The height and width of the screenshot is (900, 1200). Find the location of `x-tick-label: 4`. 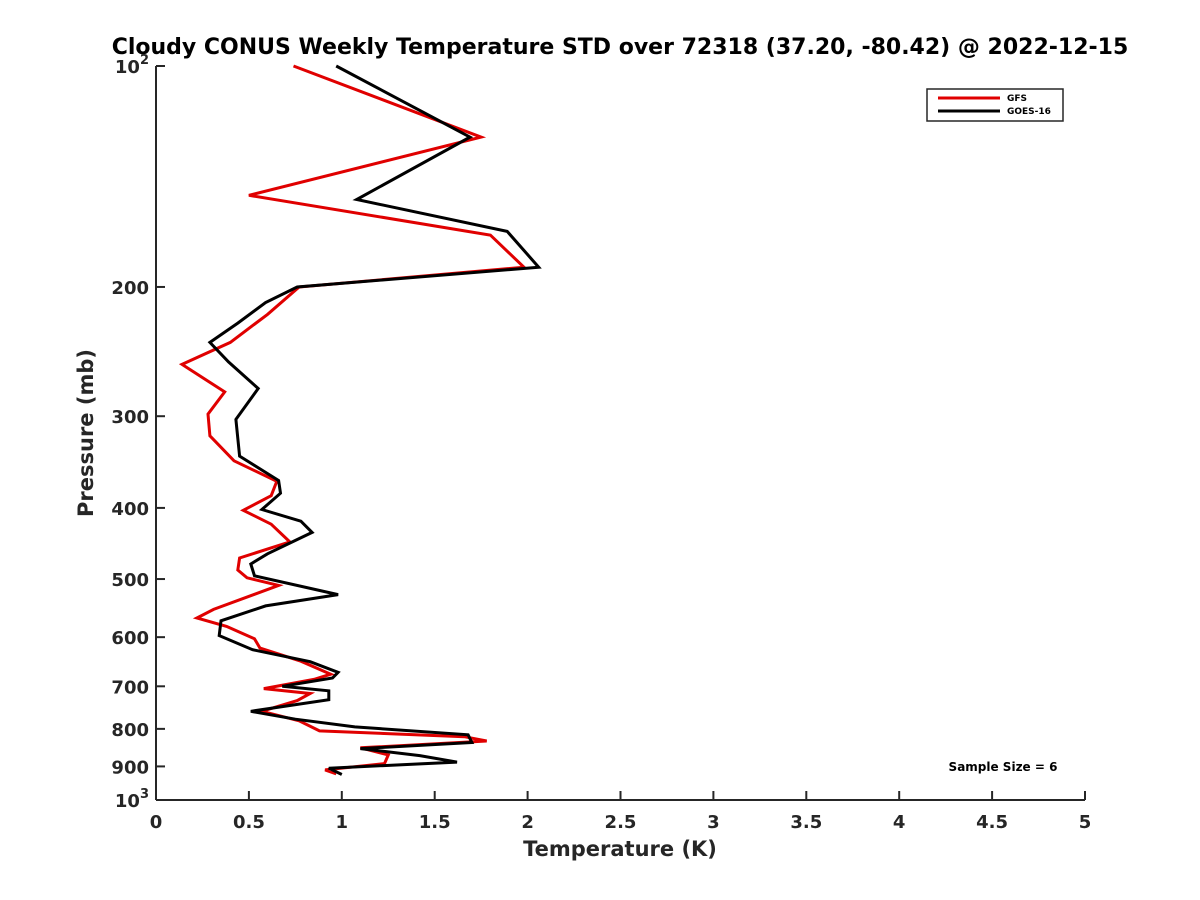

x-tick-label: 4 is located at coordinates (899, 822).